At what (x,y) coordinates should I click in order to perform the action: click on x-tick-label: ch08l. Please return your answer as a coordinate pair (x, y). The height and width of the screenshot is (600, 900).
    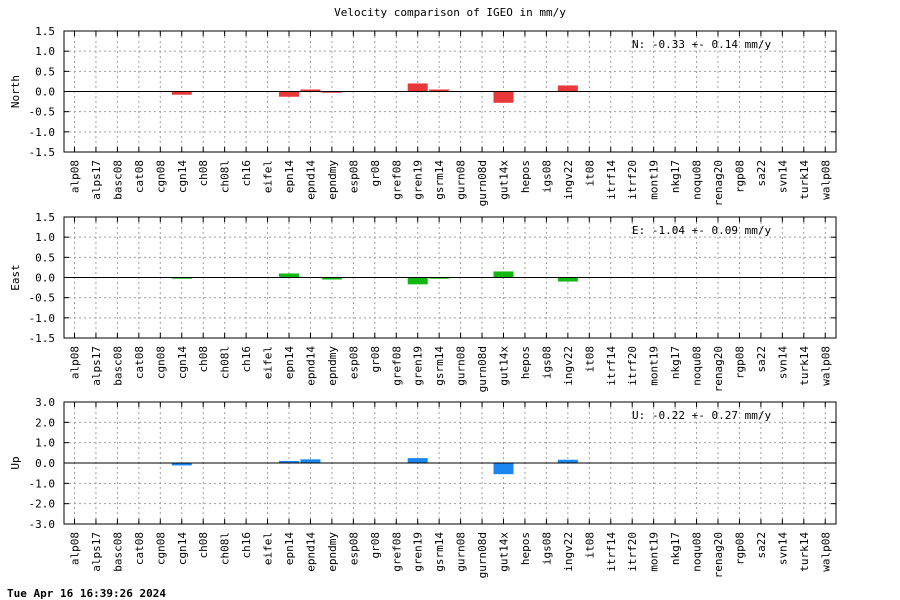
    Looking at the image, I should click on (225, 362).